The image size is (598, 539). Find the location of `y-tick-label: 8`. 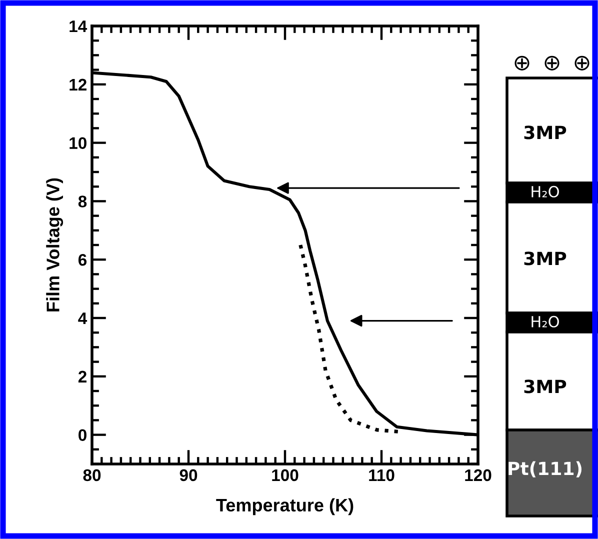

y-tick-label: 8 is located at coordinates (82, 202).